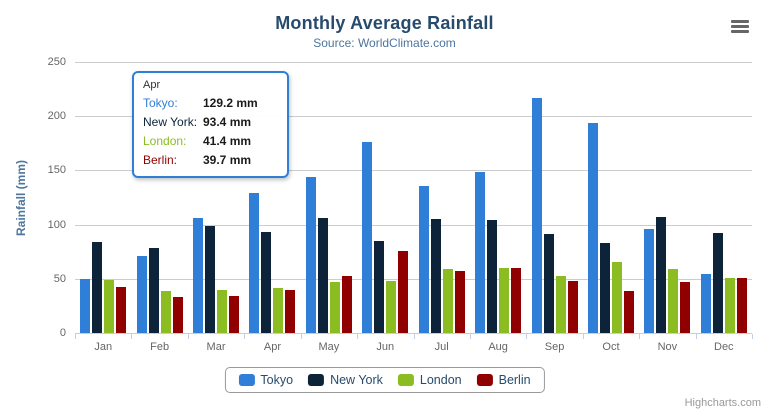 This screenshot has width=769, height=416. Describe the element at coordinates (277, 380) in the screenshot. I see `legend-label: Tokyo` at that location.